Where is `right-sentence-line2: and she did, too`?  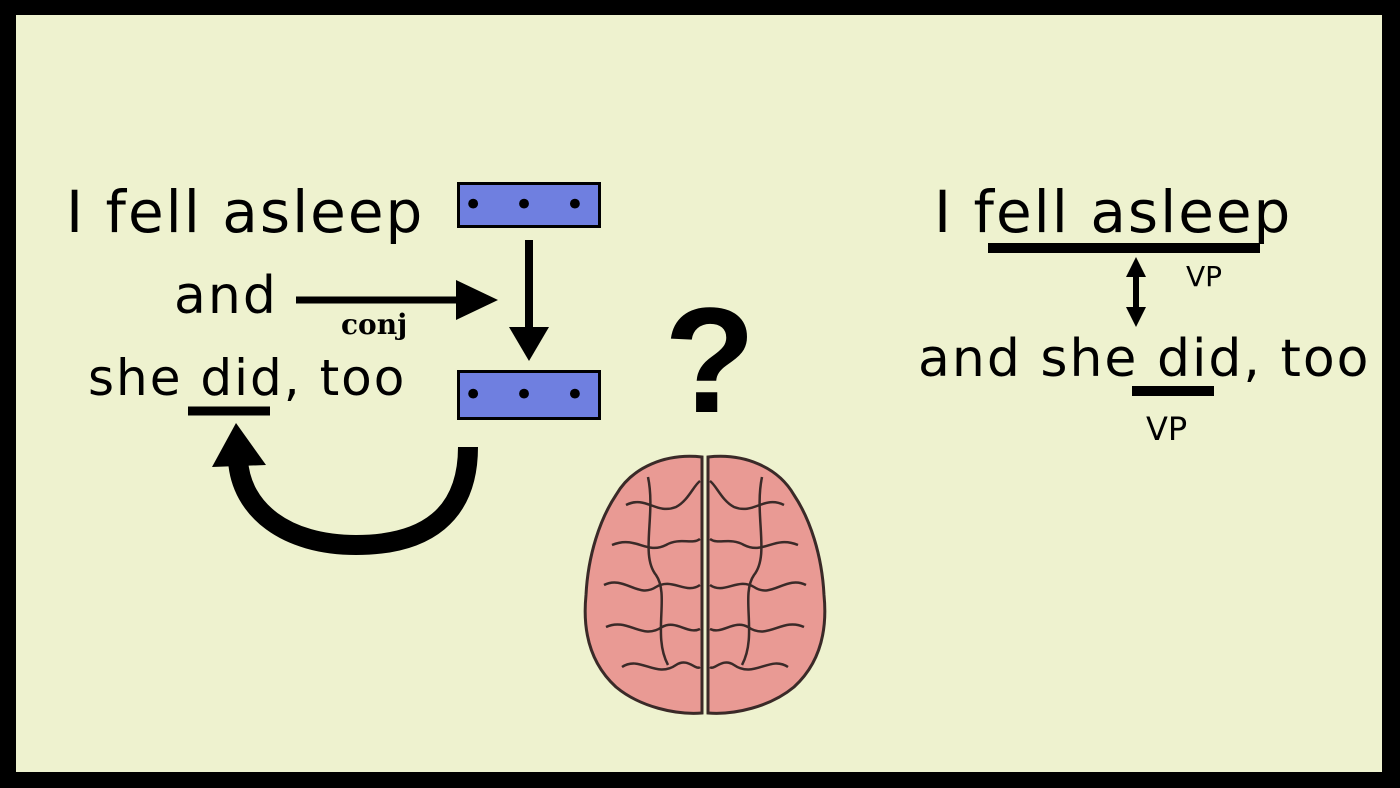
right-sentence-line2: and she did, too is located at coordinates (1144, 359).